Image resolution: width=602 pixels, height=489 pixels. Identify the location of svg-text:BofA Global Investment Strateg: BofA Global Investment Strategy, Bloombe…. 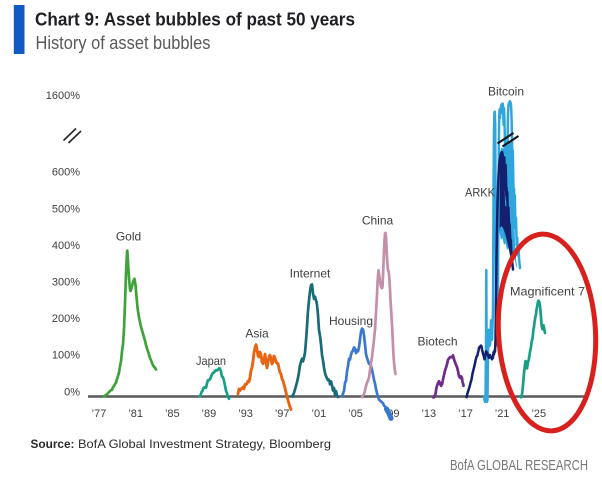
(204, 444).